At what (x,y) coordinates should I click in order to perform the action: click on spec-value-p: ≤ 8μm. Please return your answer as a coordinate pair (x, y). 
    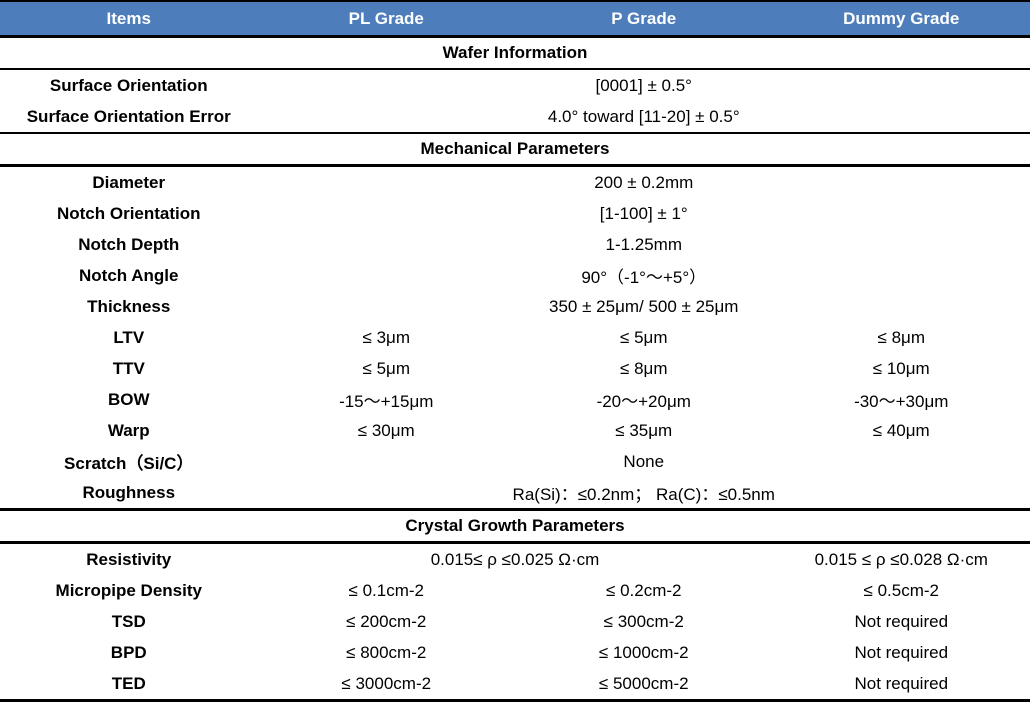
    Looking at the image, I should click on (644, 368).